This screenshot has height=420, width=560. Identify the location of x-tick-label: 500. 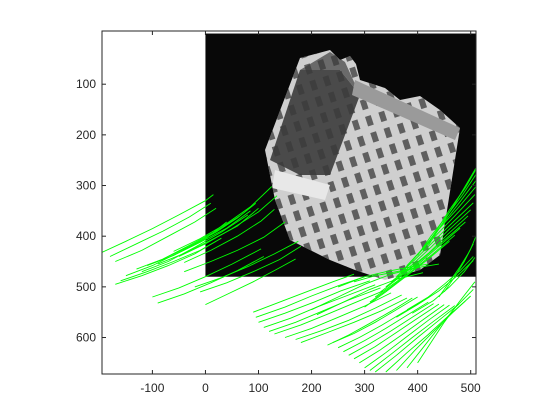
(471, 388).